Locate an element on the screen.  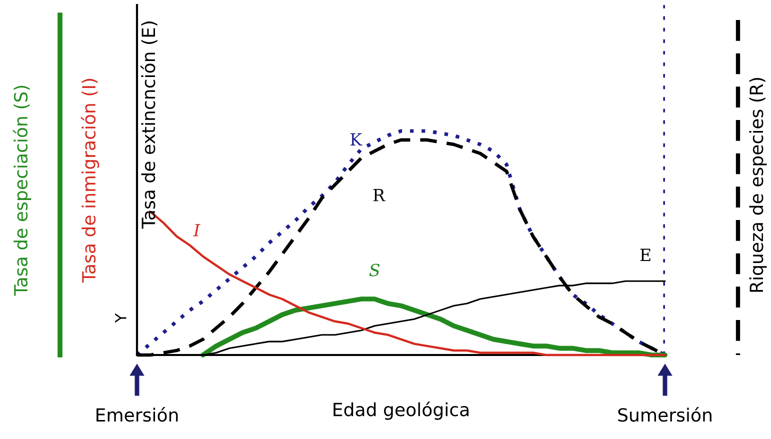
text: Tasa de especiación (S) is located at coordinates (22, 191).